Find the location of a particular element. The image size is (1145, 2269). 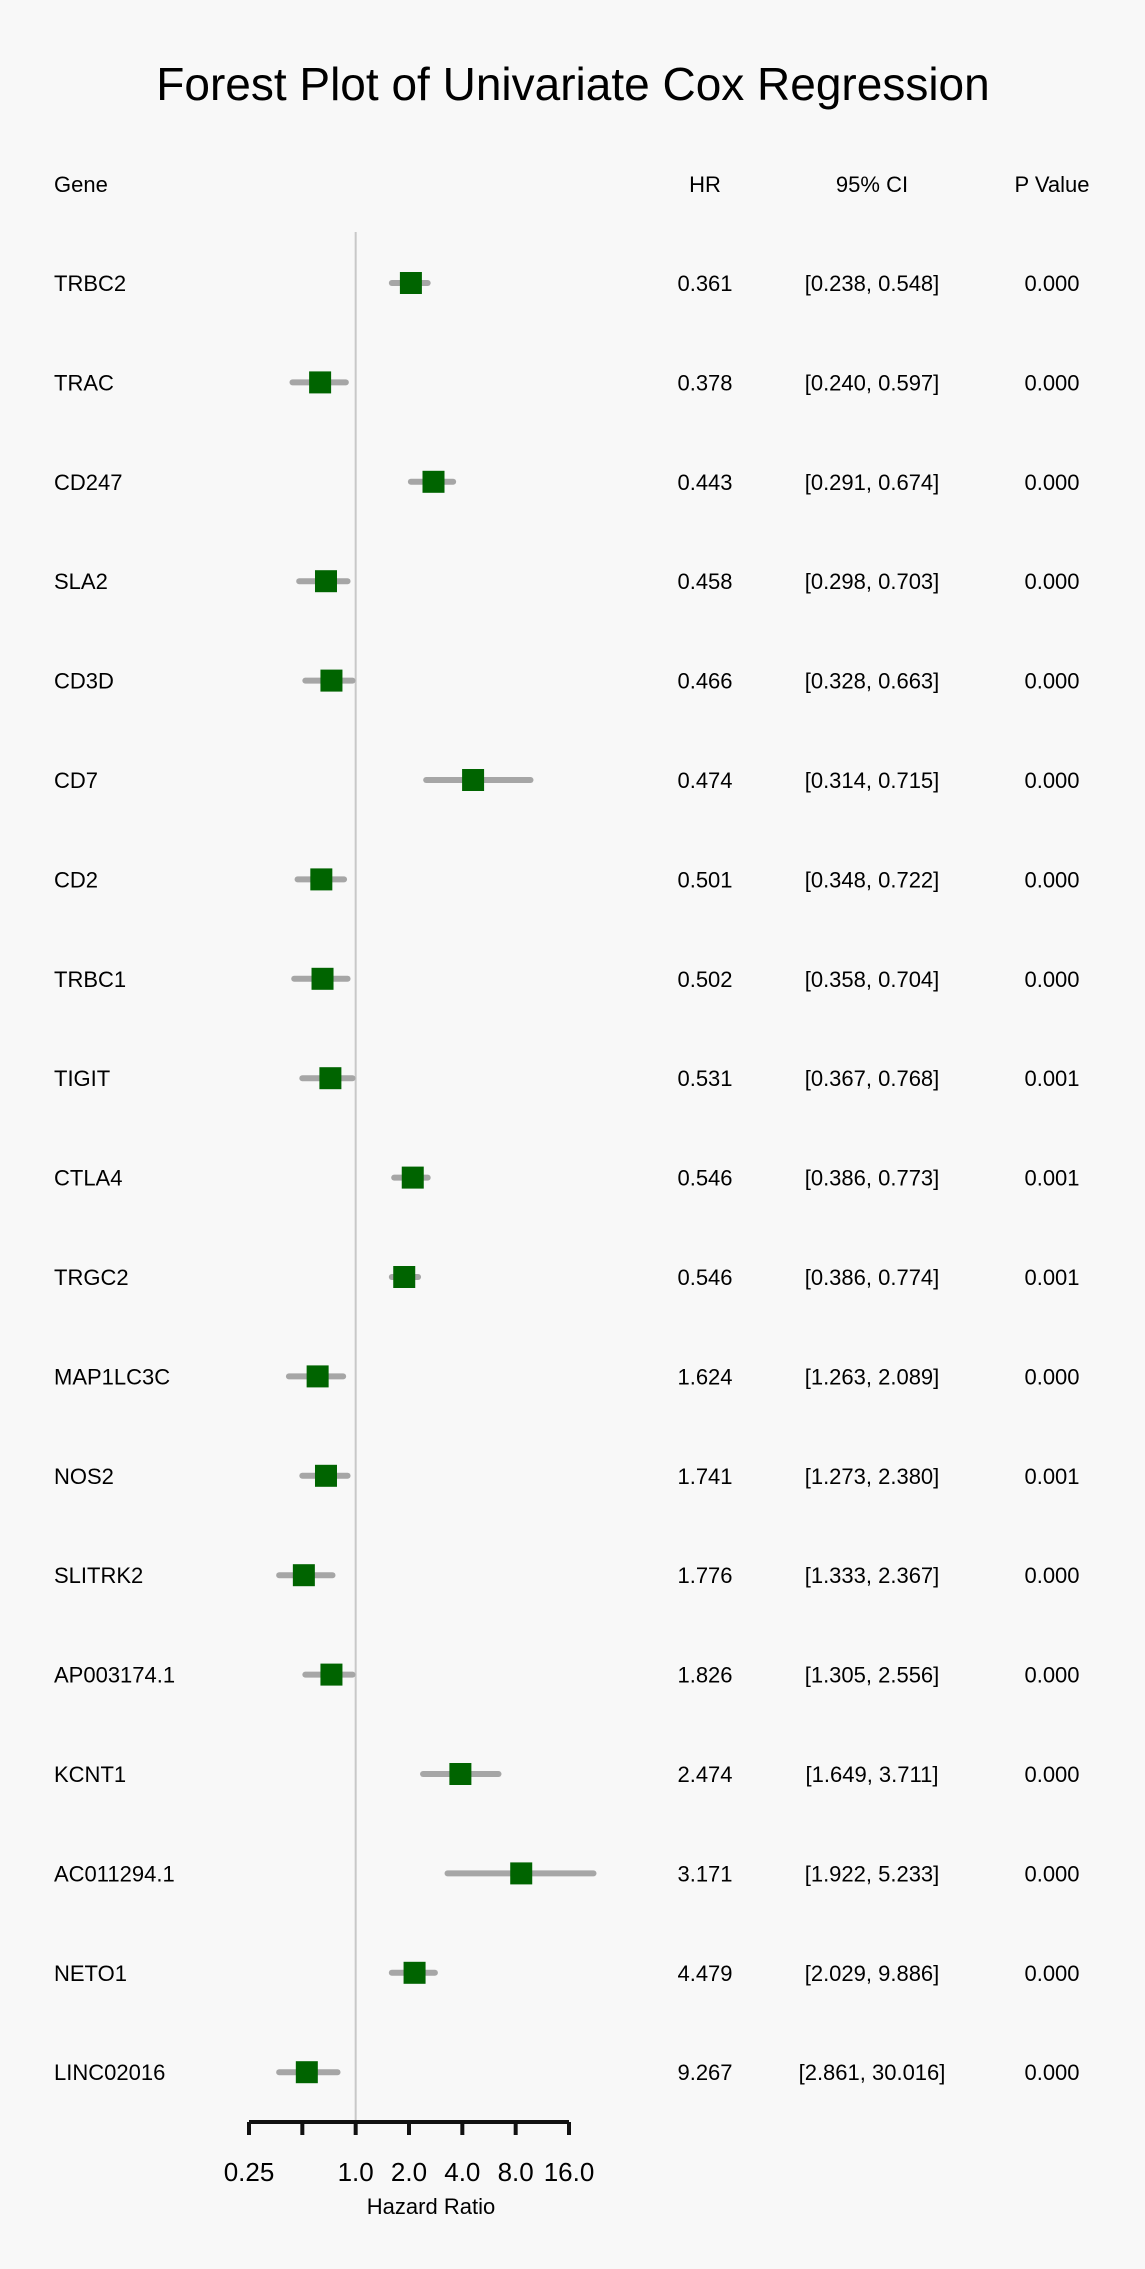

hr-value: 9.267 is located at coordinates (704, 2072).